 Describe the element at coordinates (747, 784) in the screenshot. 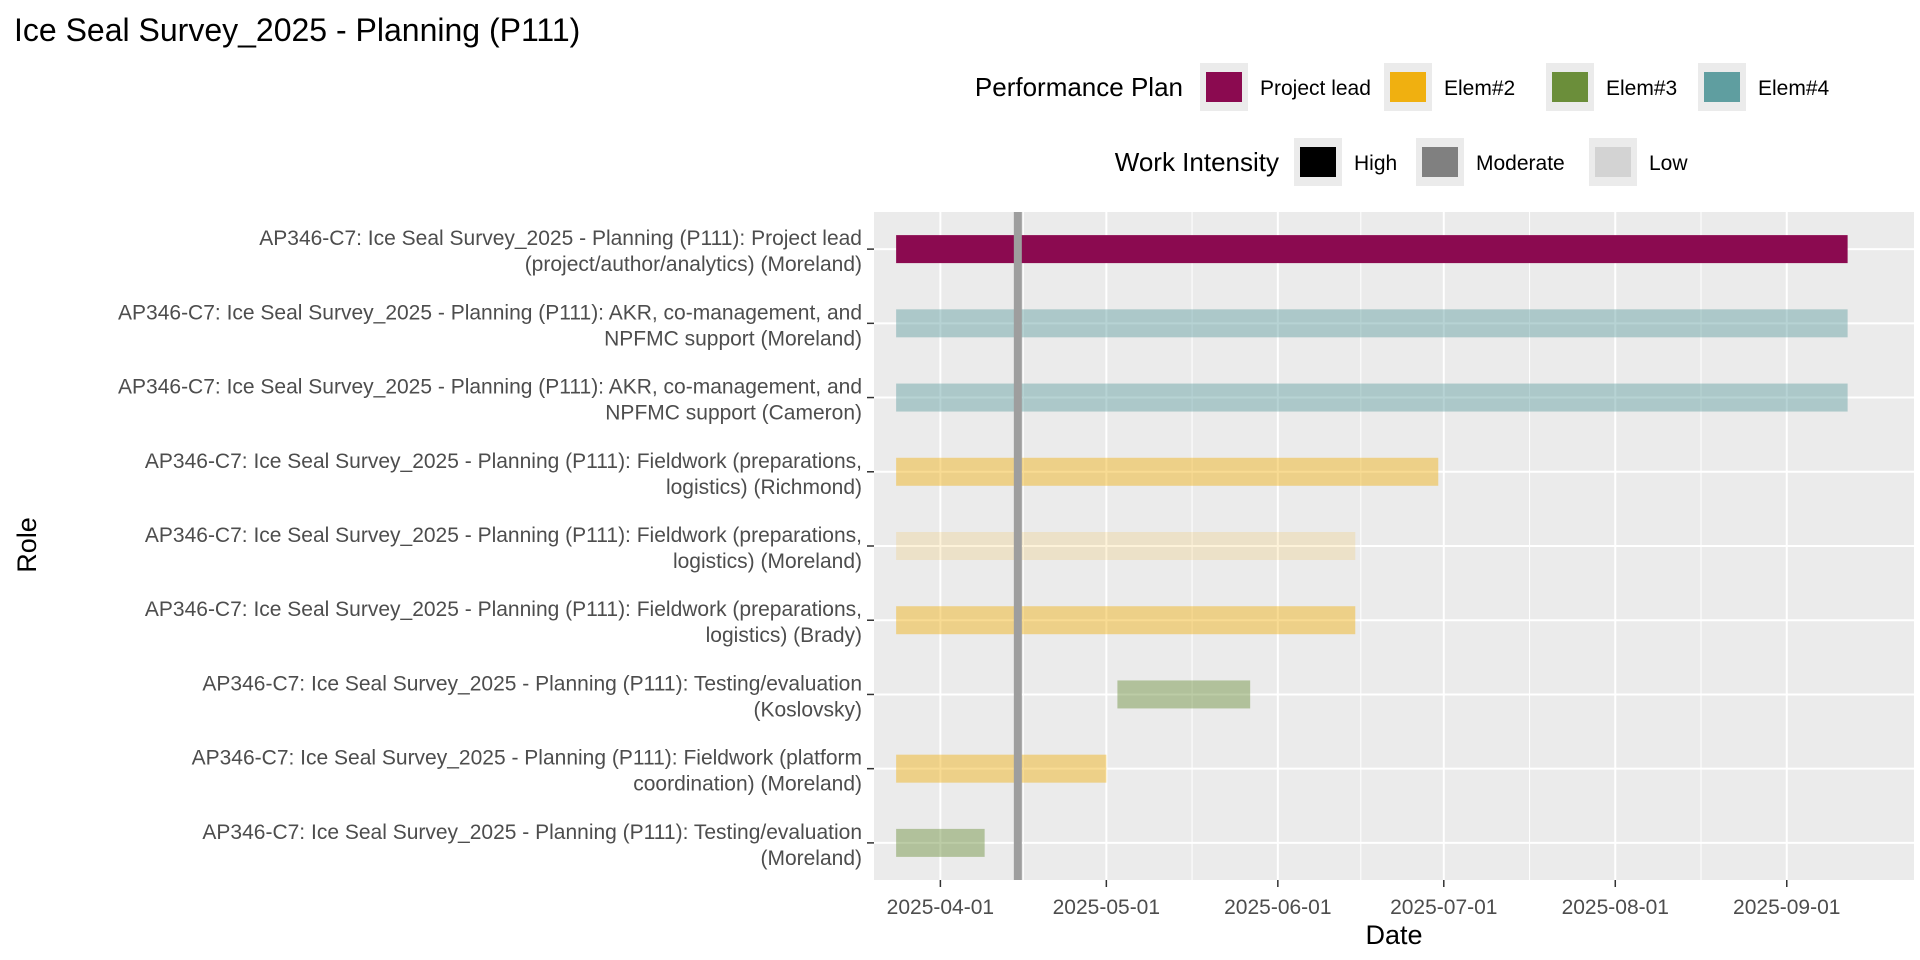

I see `y-tick-label-line: coordination) (Moreland)` at that location.